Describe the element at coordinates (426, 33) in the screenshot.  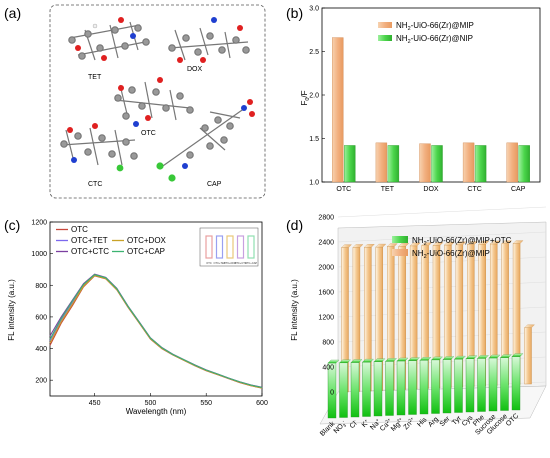
I see `legend-b: NH2-UiO-66(Zr)@MIP NH2-UiO-66(Zr)@NIP` at that location.